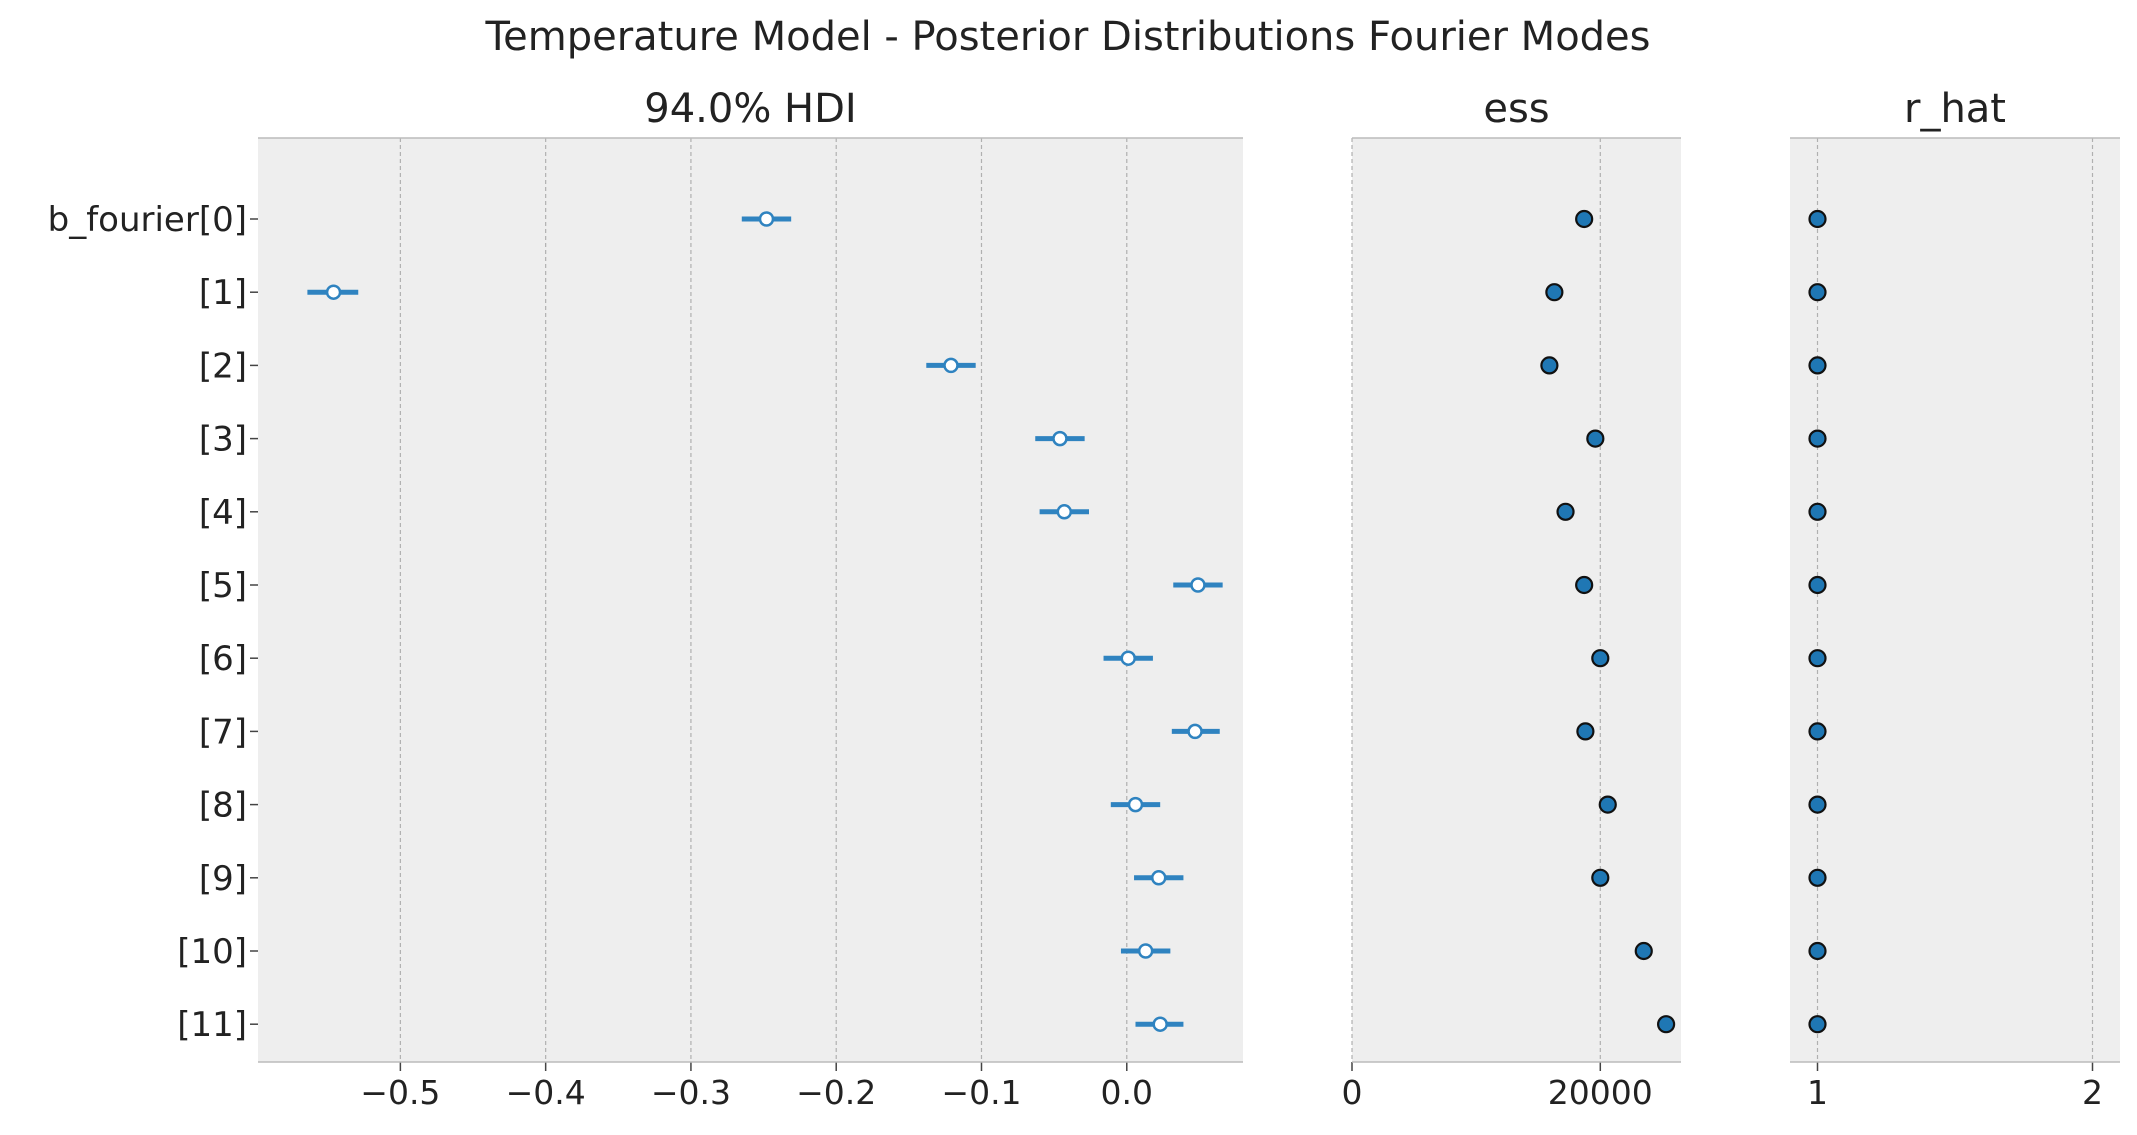  I want to click on y-tick-label: [1], so click(223, 293).